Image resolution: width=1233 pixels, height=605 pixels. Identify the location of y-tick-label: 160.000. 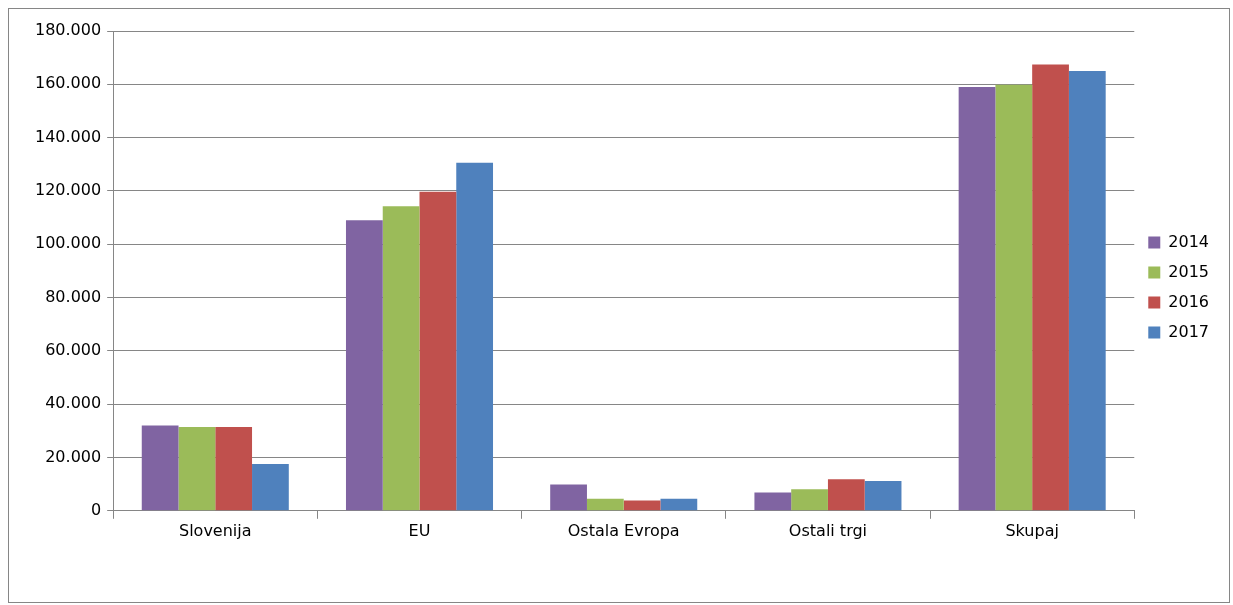
(68, 83).